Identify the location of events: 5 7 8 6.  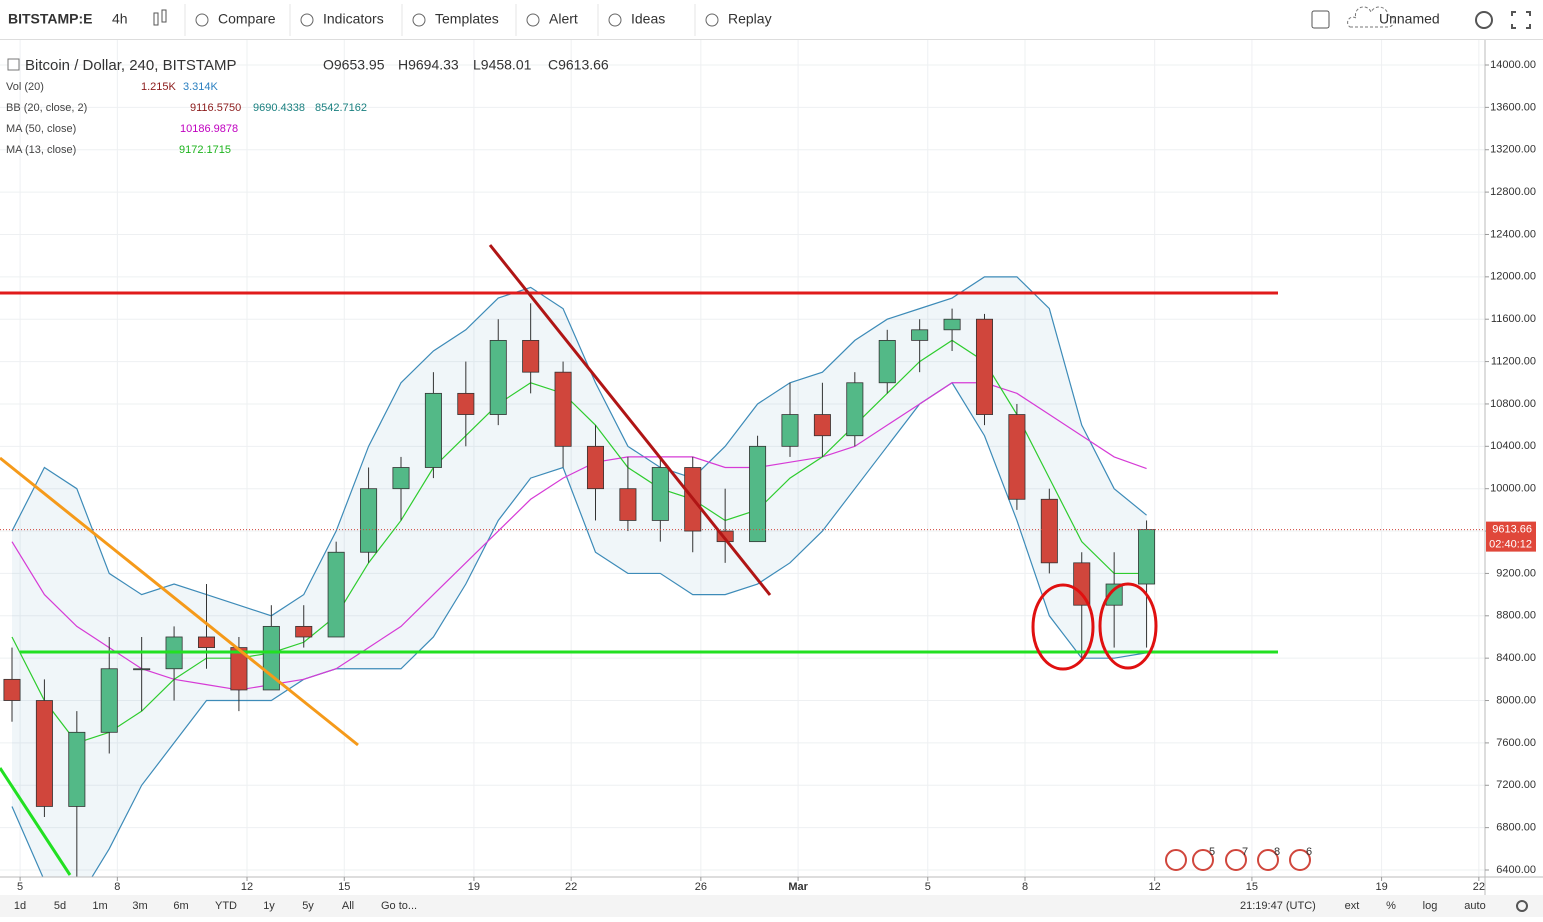
(1238, 858).